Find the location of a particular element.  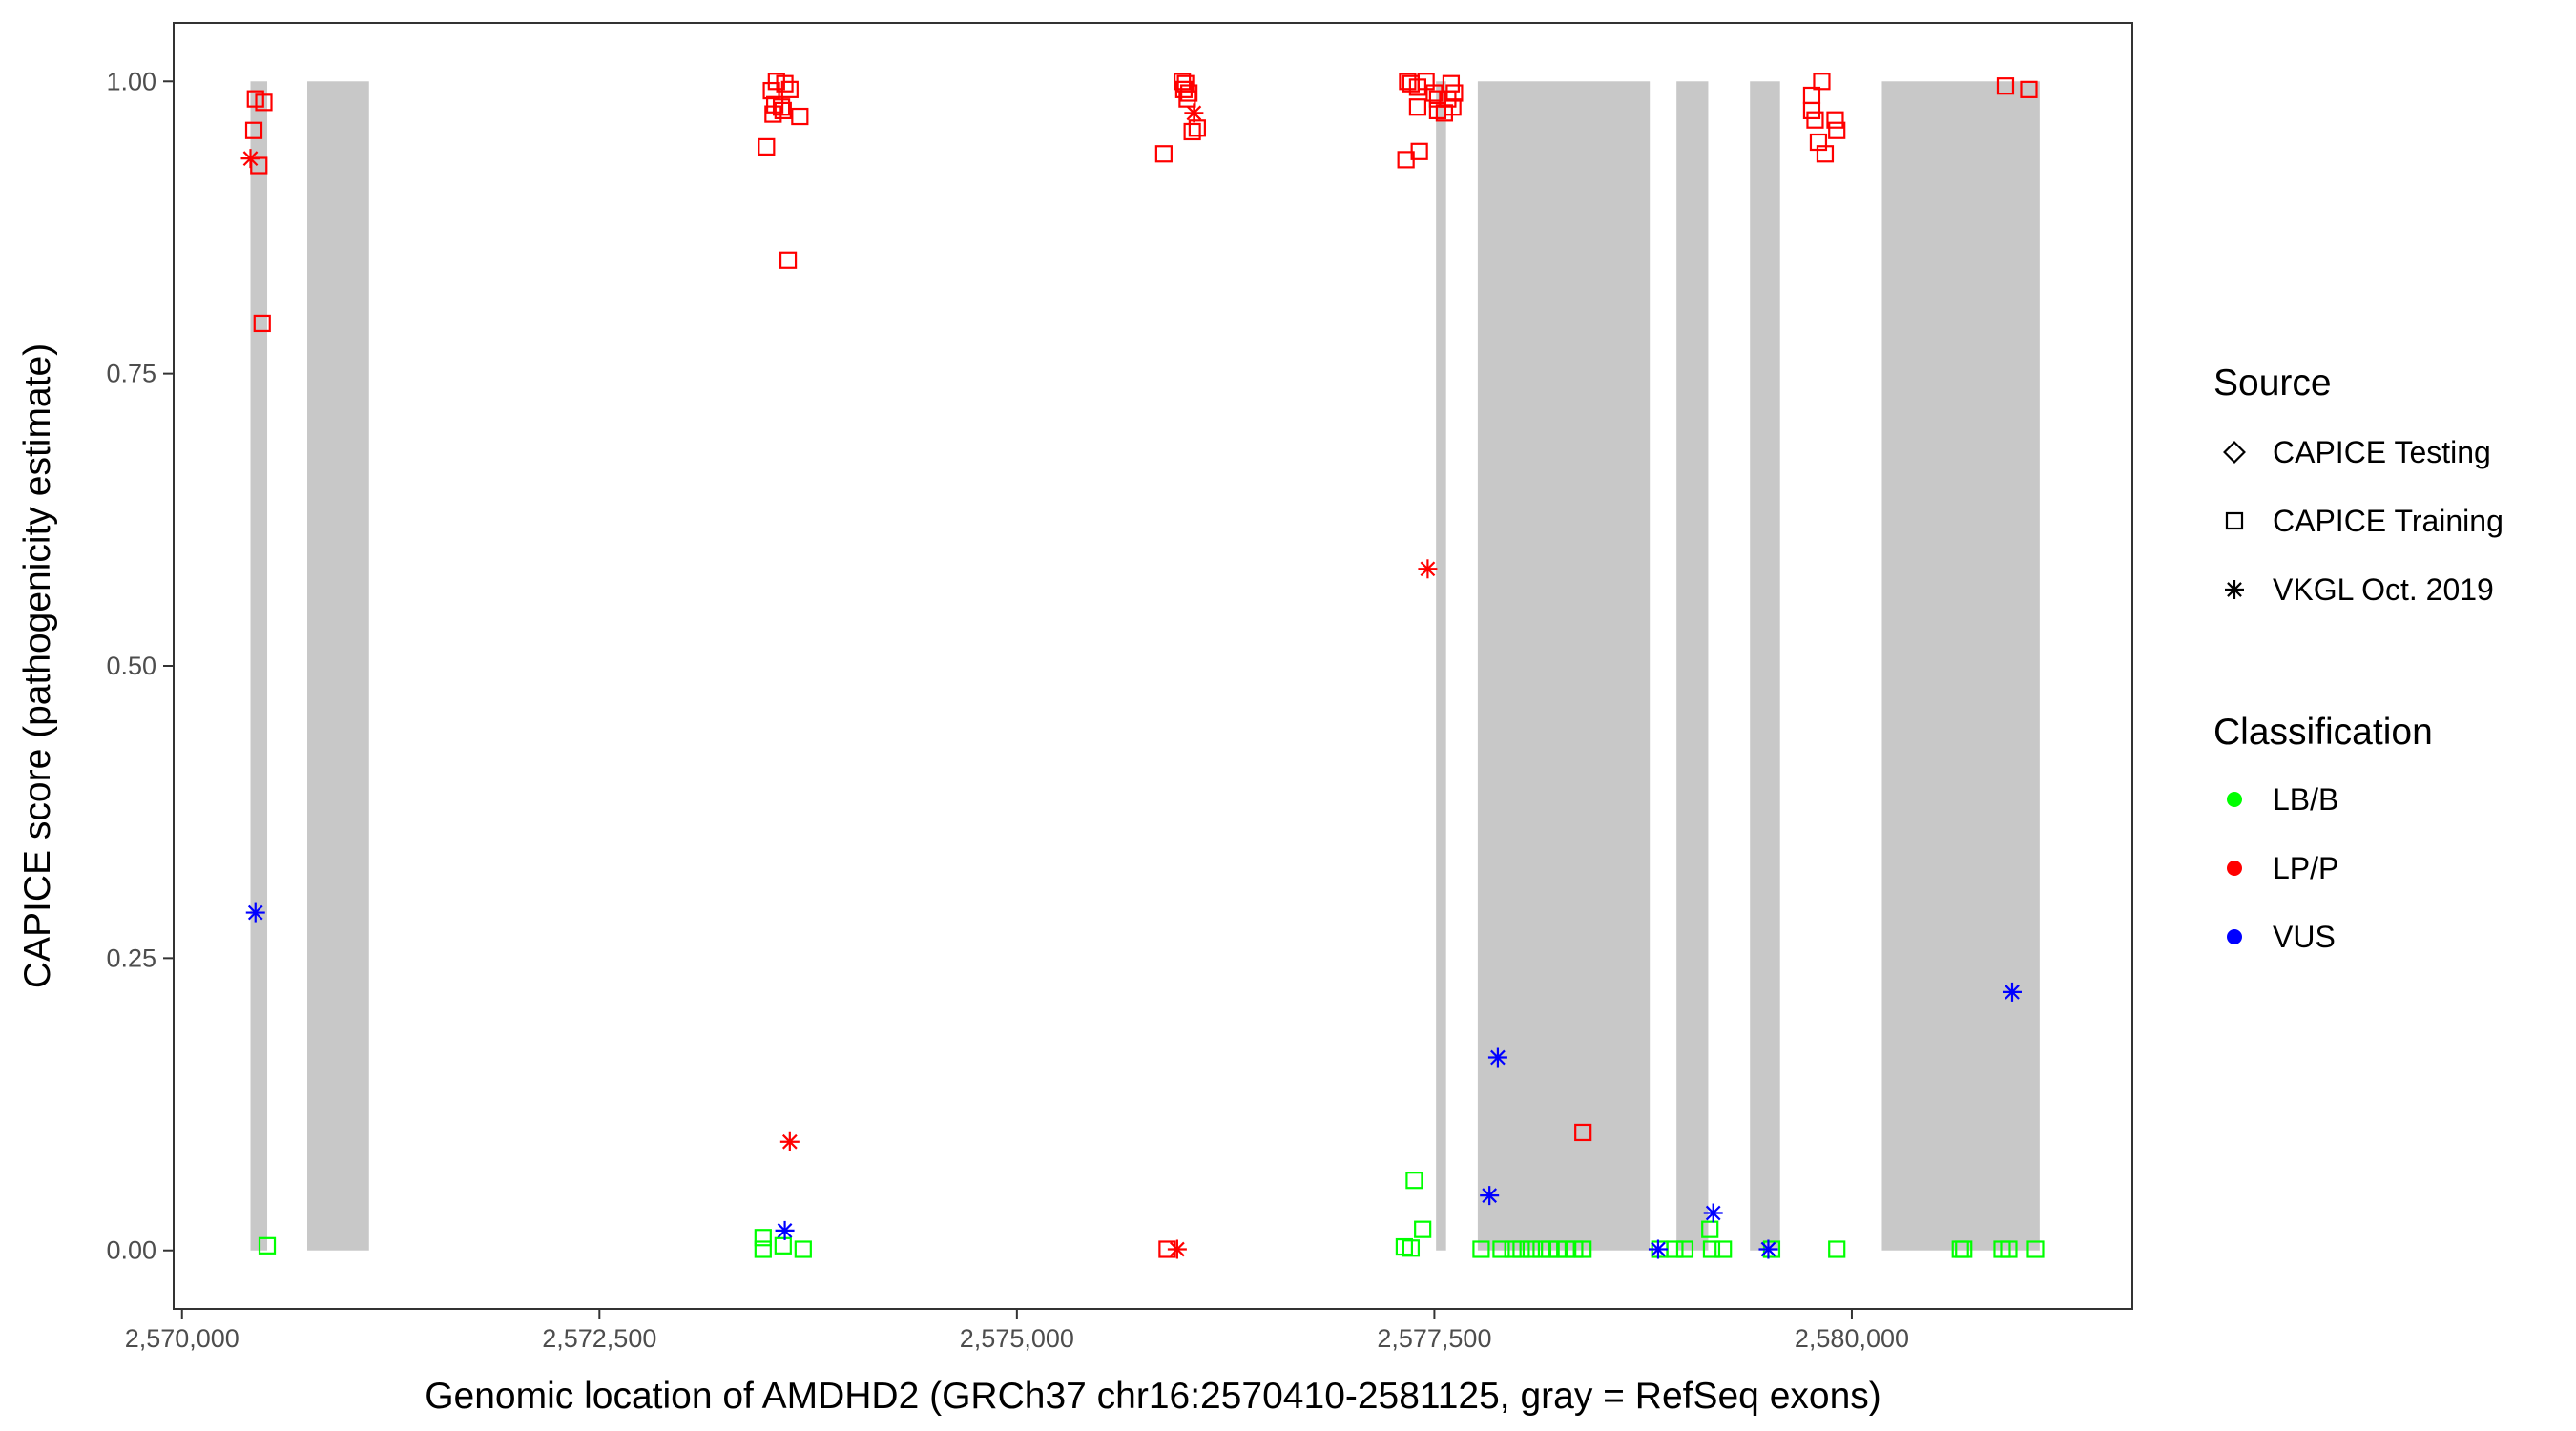

y-axis-title: CAPICE score (pathogenicity estimate) is located at coordinates (37, 665).